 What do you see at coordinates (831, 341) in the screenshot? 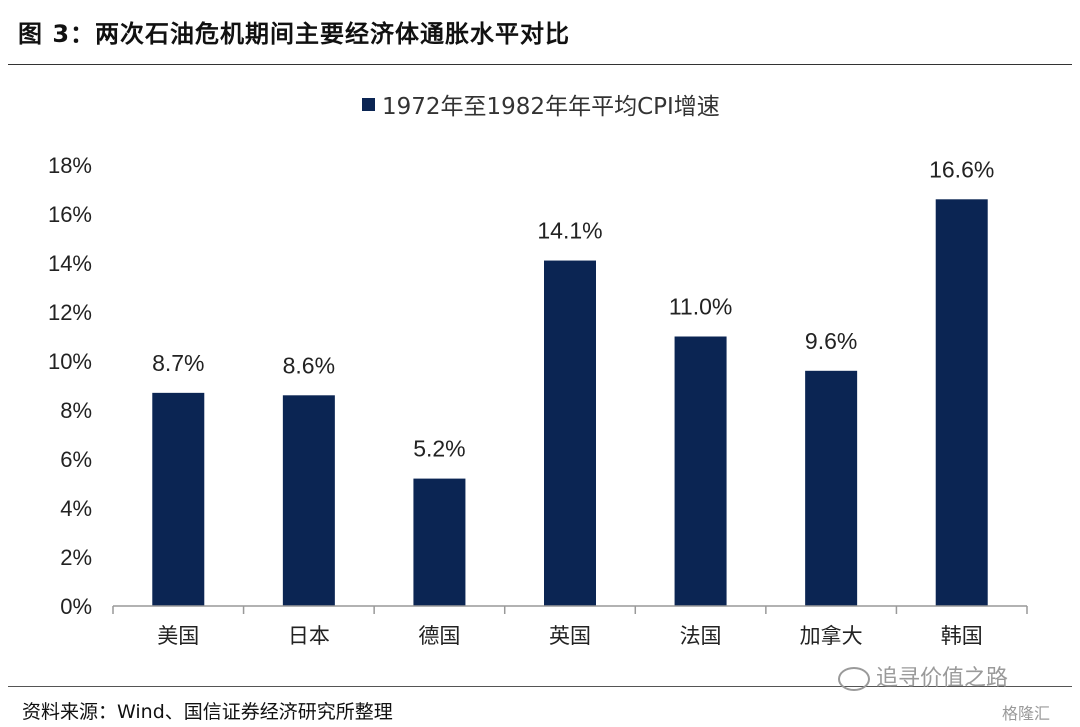
I see `data-label: 9.6%` at bounding box center [831, 341].